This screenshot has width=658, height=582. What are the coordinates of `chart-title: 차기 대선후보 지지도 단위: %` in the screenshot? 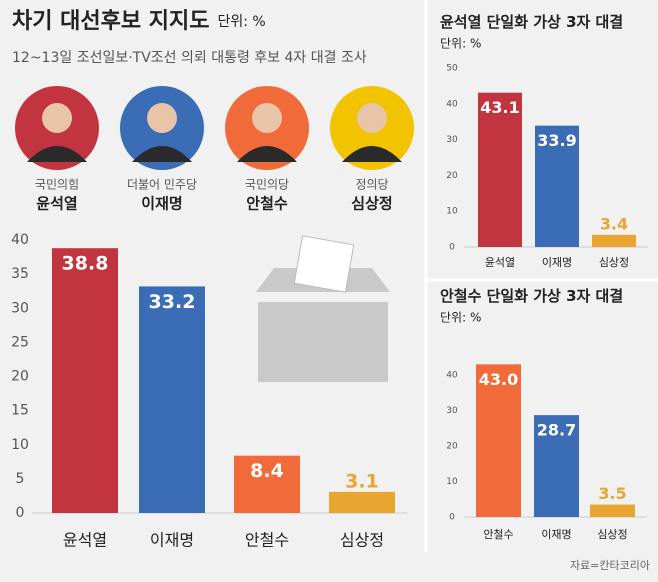 It's located at (139, 21).